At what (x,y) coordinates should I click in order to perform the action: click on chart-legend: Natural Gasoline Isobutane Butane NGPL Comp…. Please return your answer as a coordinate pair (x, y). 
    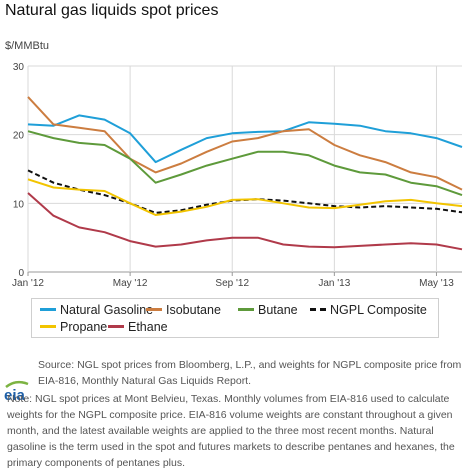
    Looking at the image, I should click on (235, 318).